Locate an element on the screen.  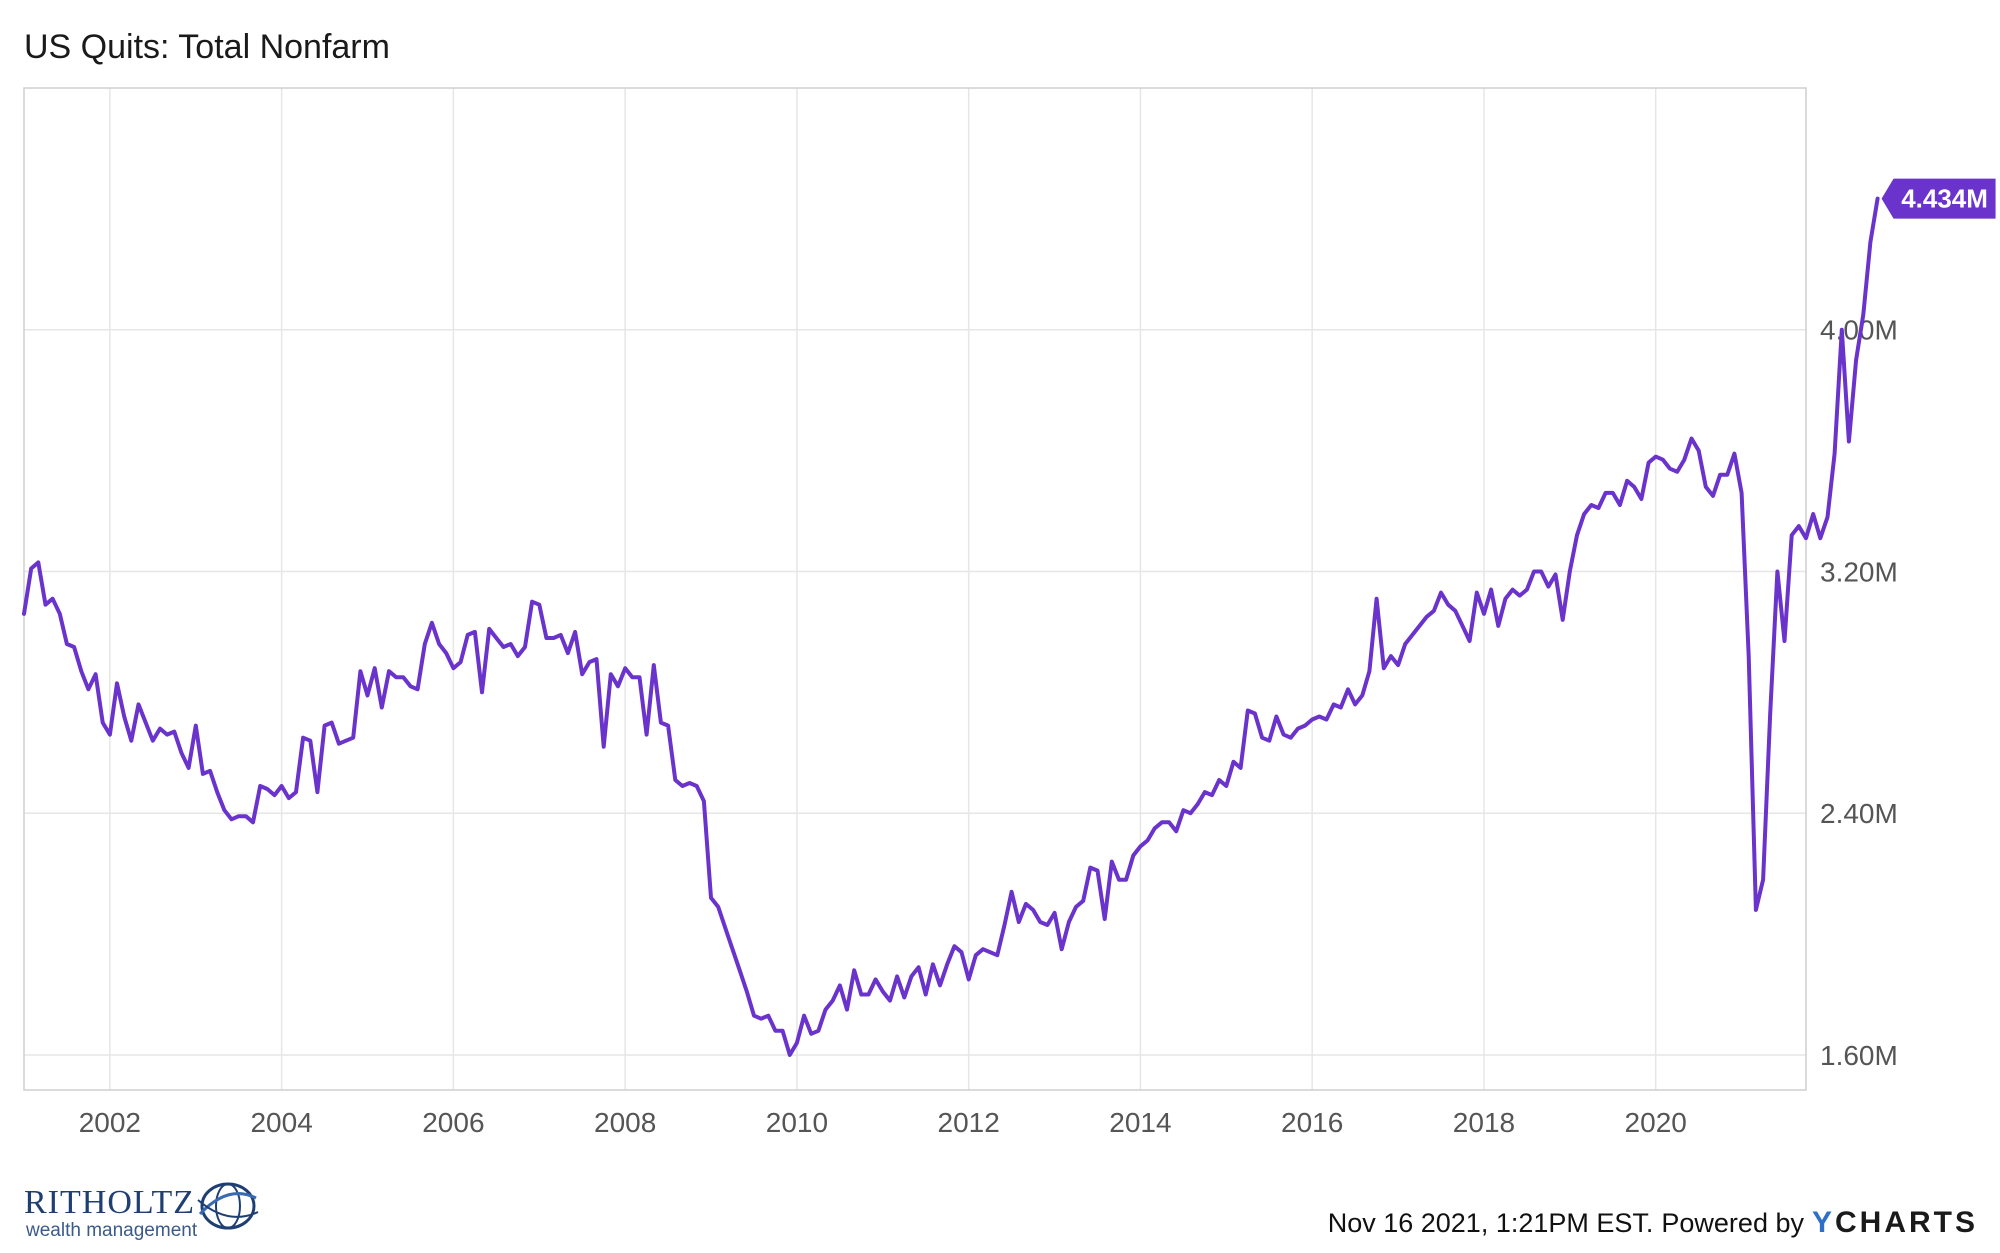
x-tick-label: 2008 is located at coordinates (625, 1122).